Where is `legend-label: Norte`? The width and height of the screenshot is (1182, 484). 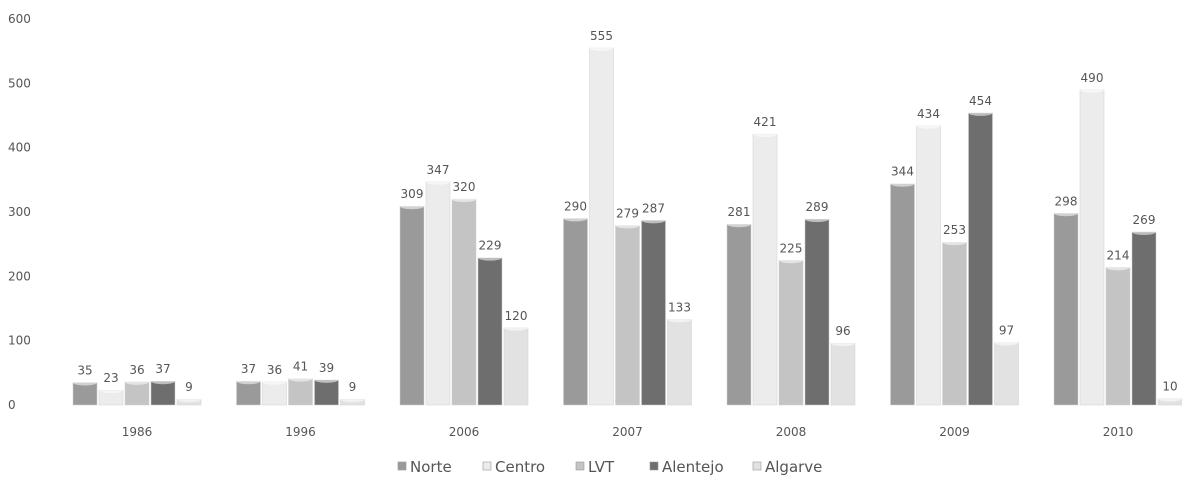
legend-label: Norte is located at coordinates (431, 467).